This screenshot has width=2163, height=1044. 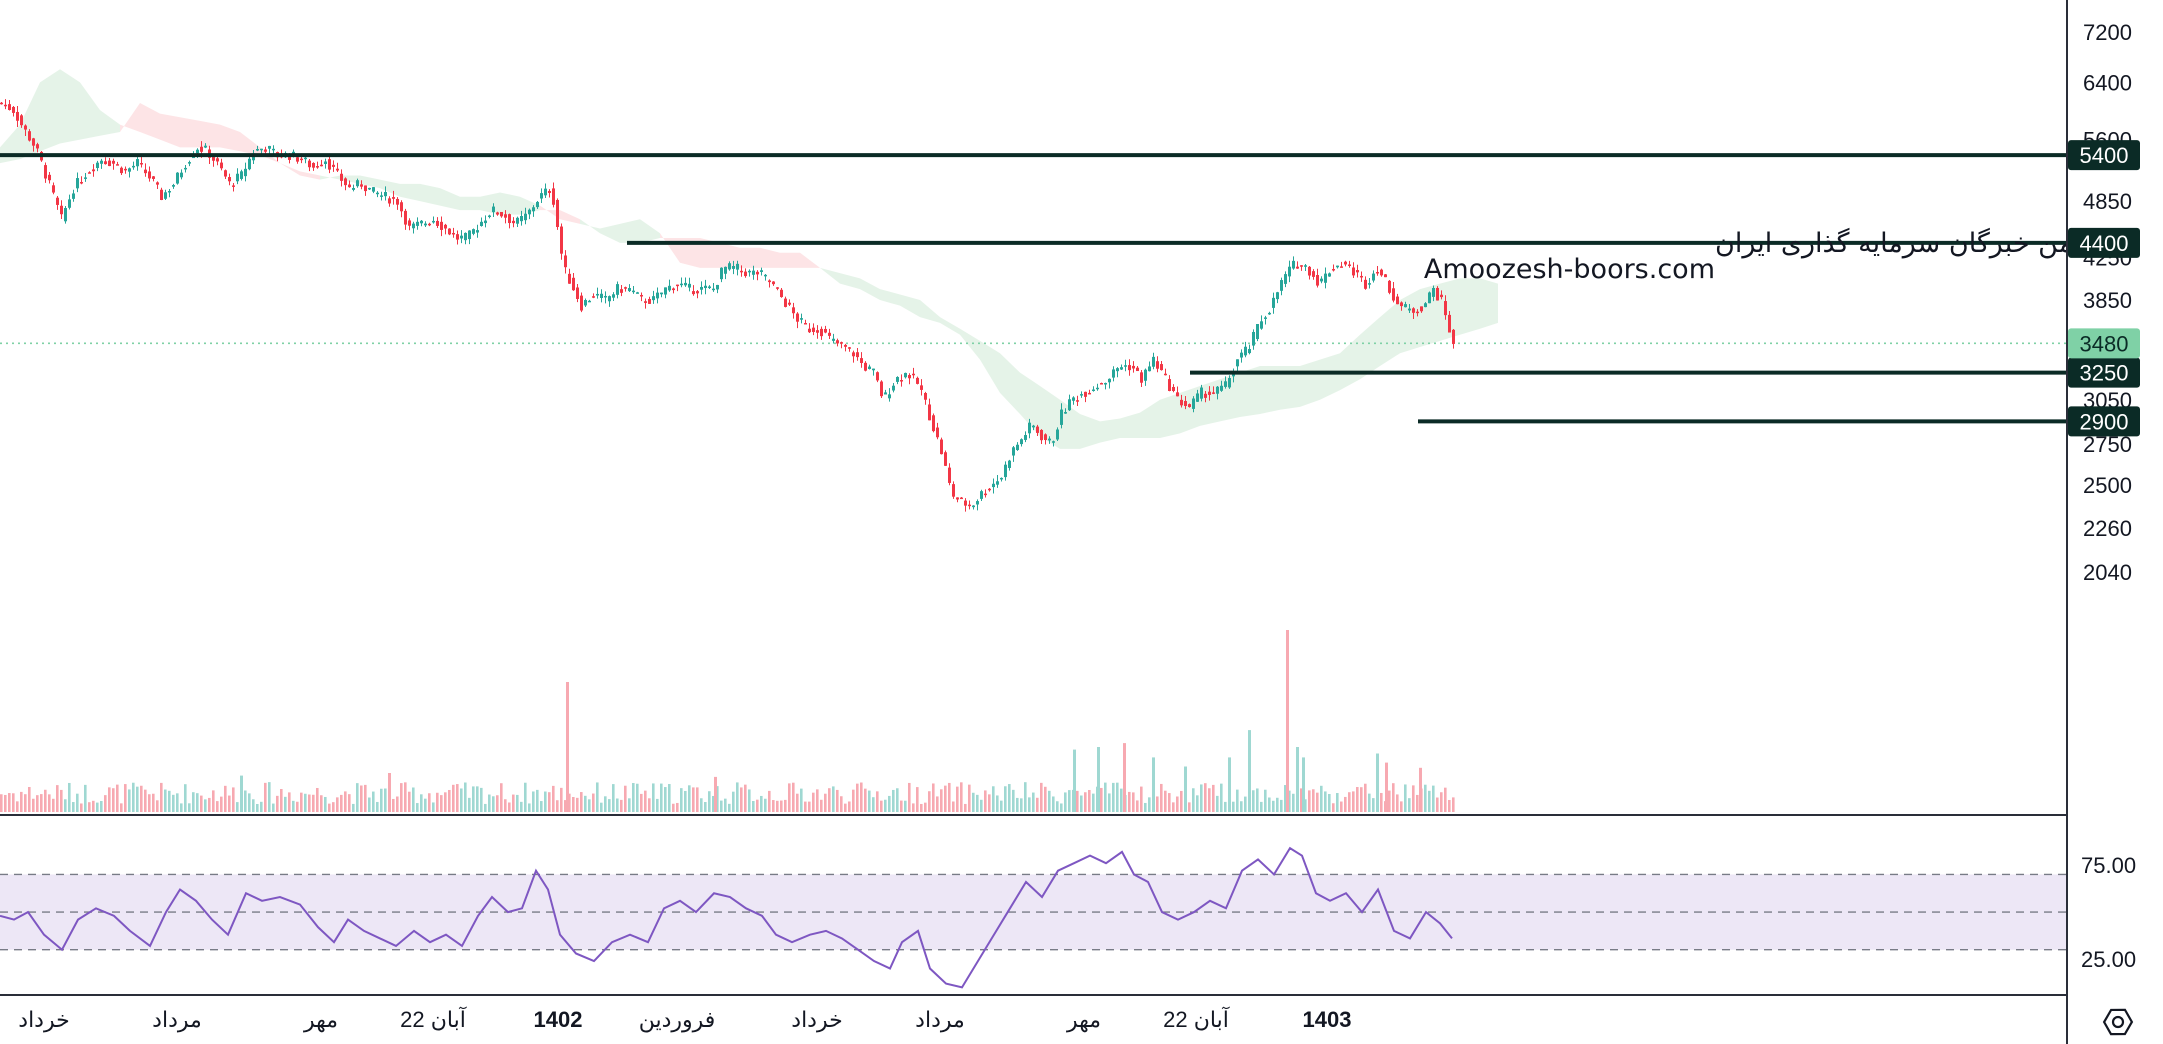 I want to click on level-price-tag, so click(x=2104, y=155).